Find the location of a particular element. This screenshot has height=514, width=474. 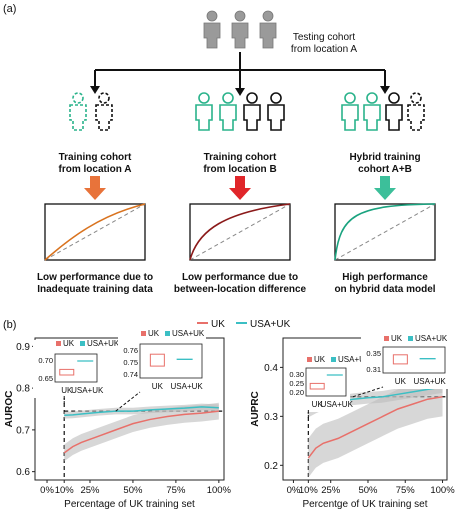

confidence-band-usauk is located at coordinates (375, 399).